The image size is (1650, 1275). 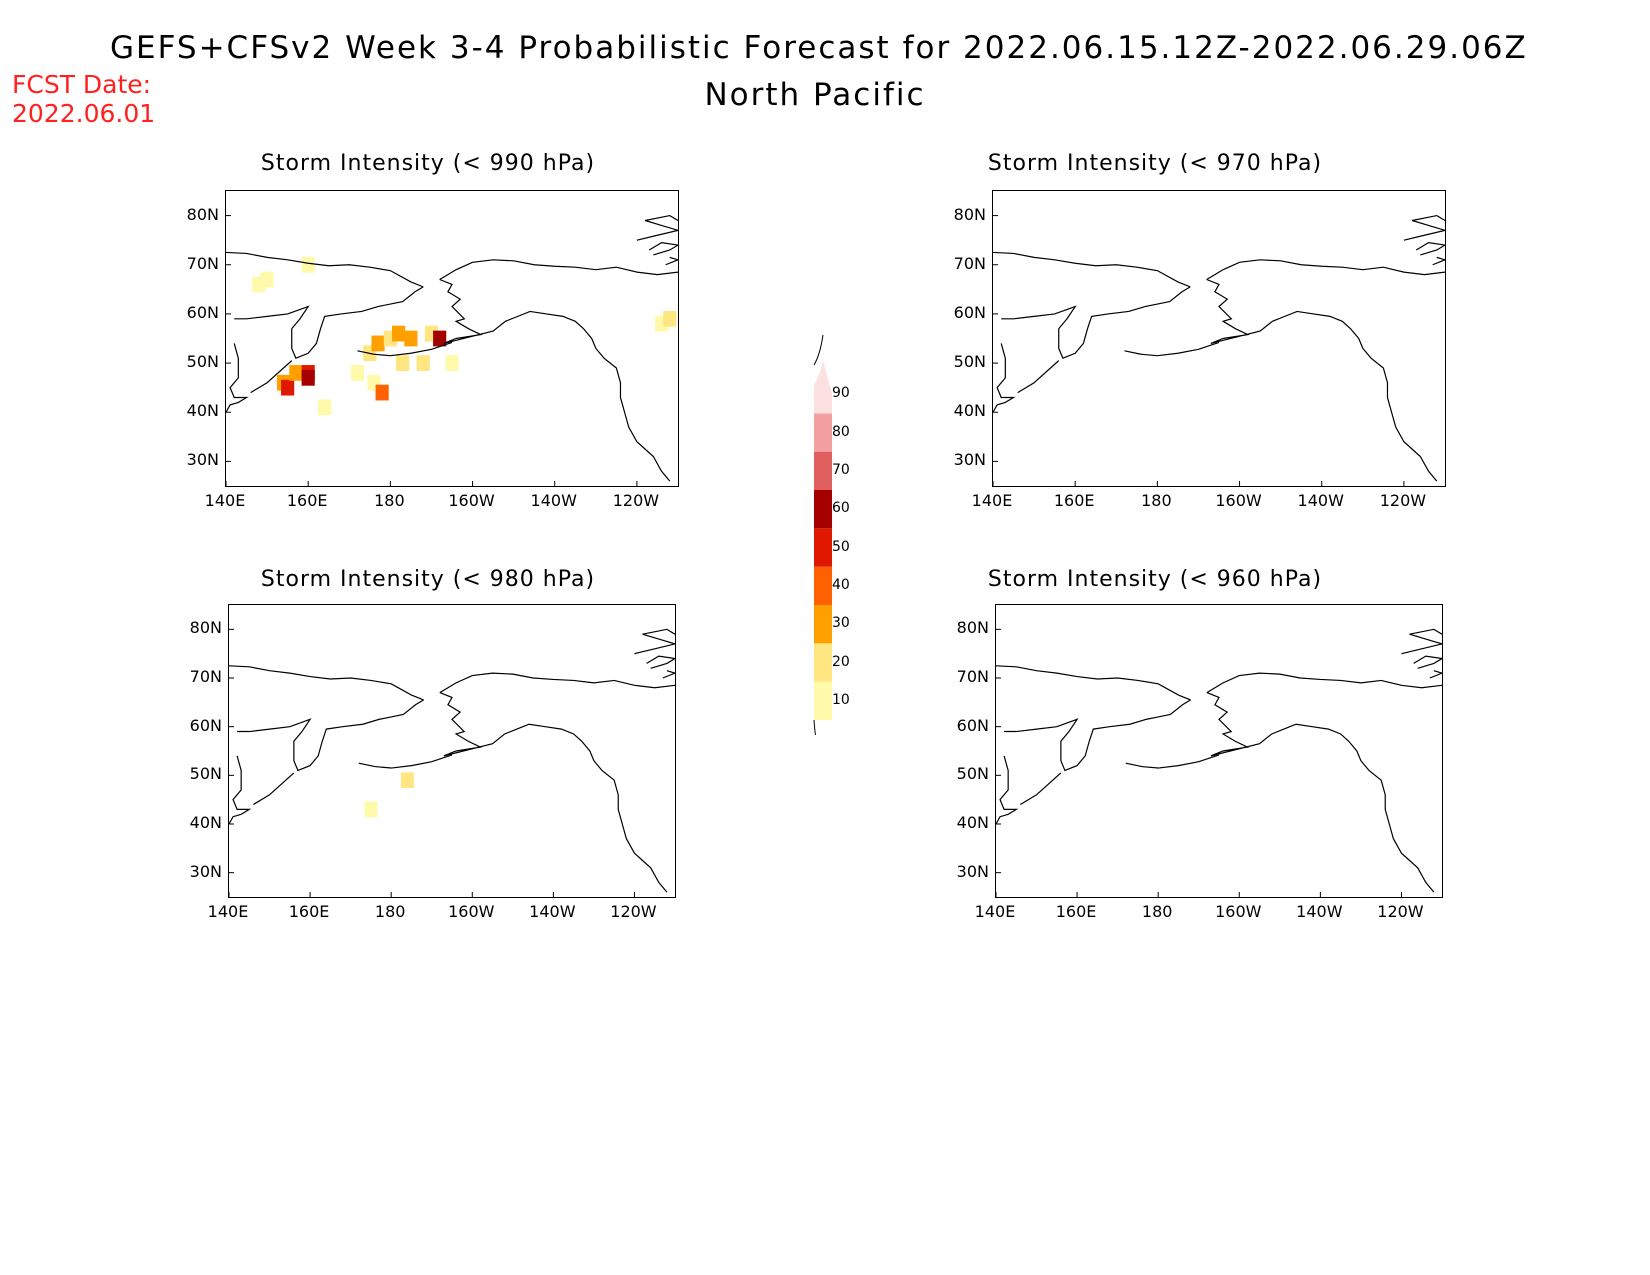 I want to click on colorbar-label: 80, so click(x=841, y=431).